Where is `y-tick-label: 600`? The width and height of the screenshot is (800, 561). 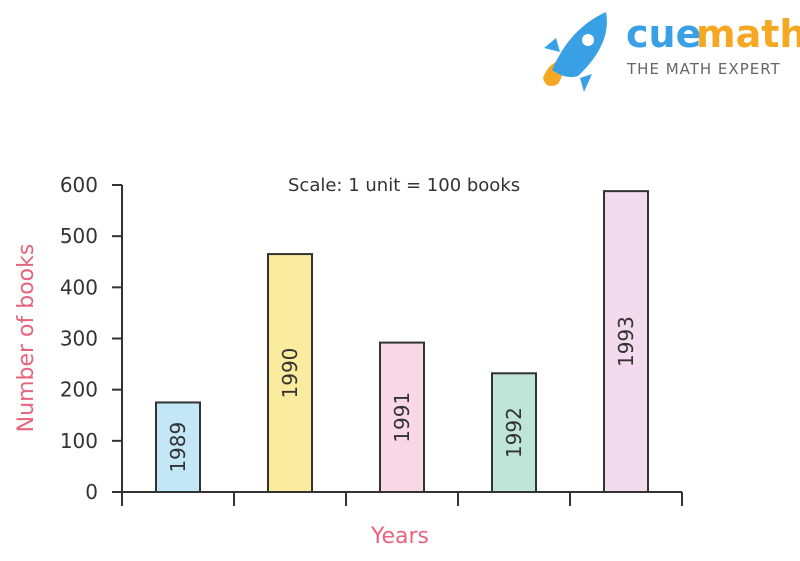
y-tick-label: 600 is located at coordinates (79, 185).